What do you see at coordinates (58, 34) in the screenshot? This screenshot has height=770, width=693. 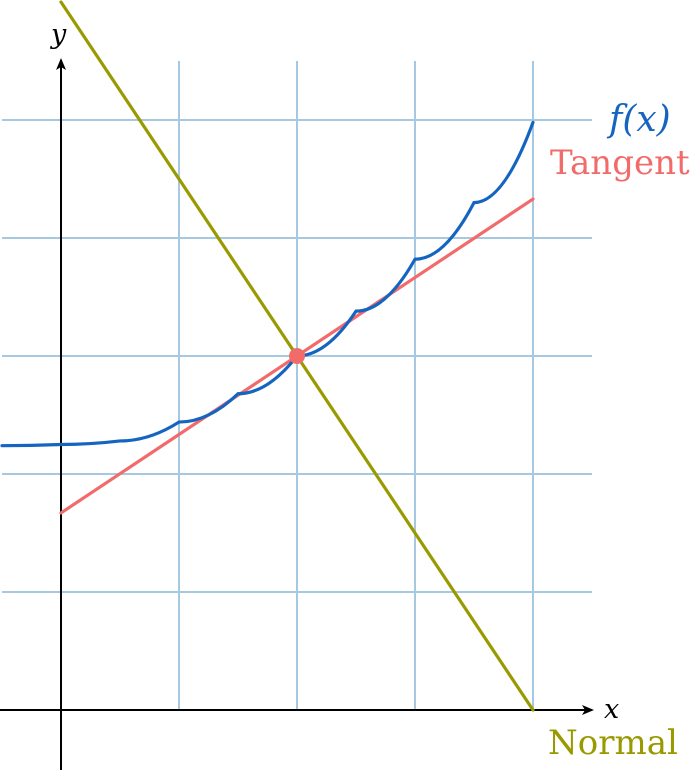 I see `y-axis-label: y` at bounding box center [58, 34].